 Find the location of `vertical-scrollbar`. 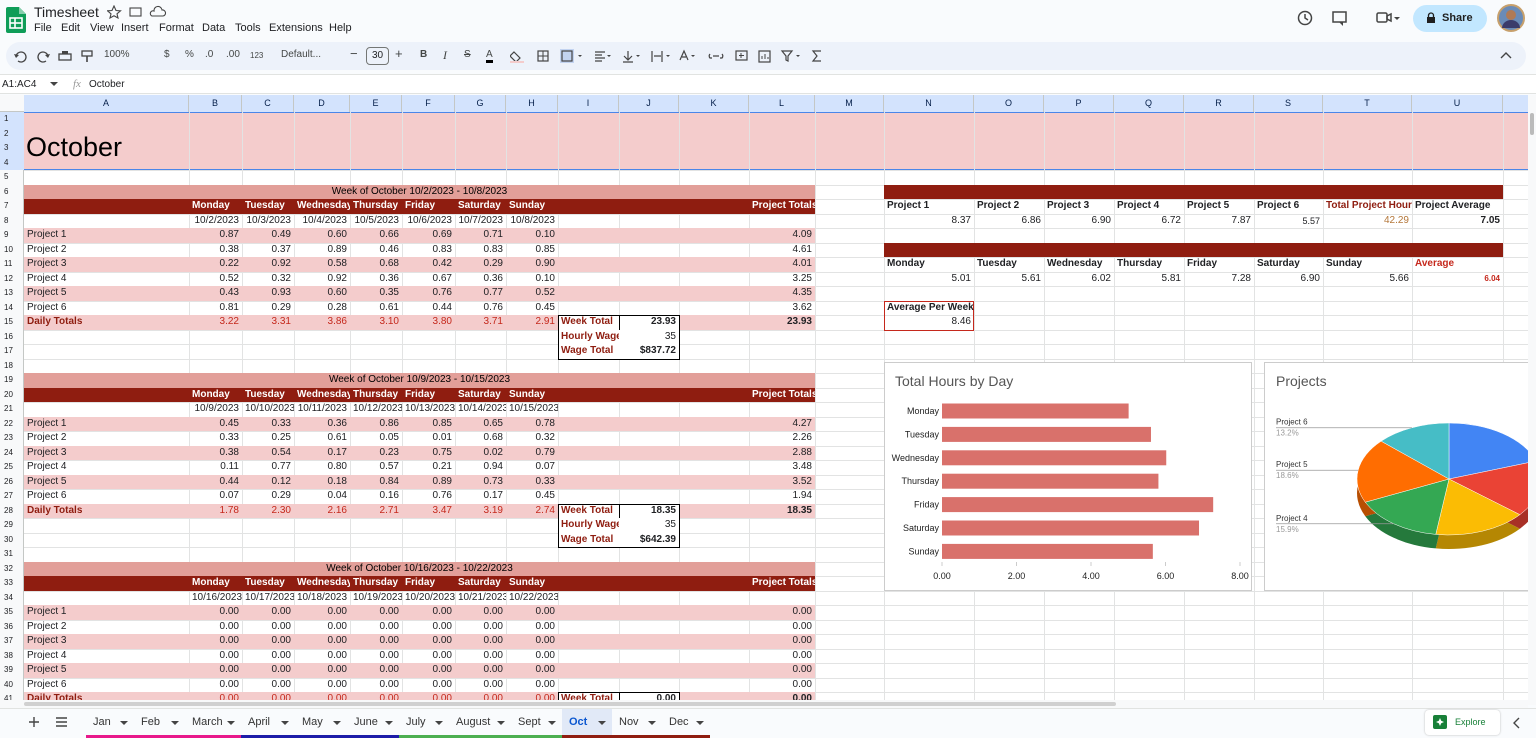

vertical-scrollbar is located at coordinates (1532, 400).